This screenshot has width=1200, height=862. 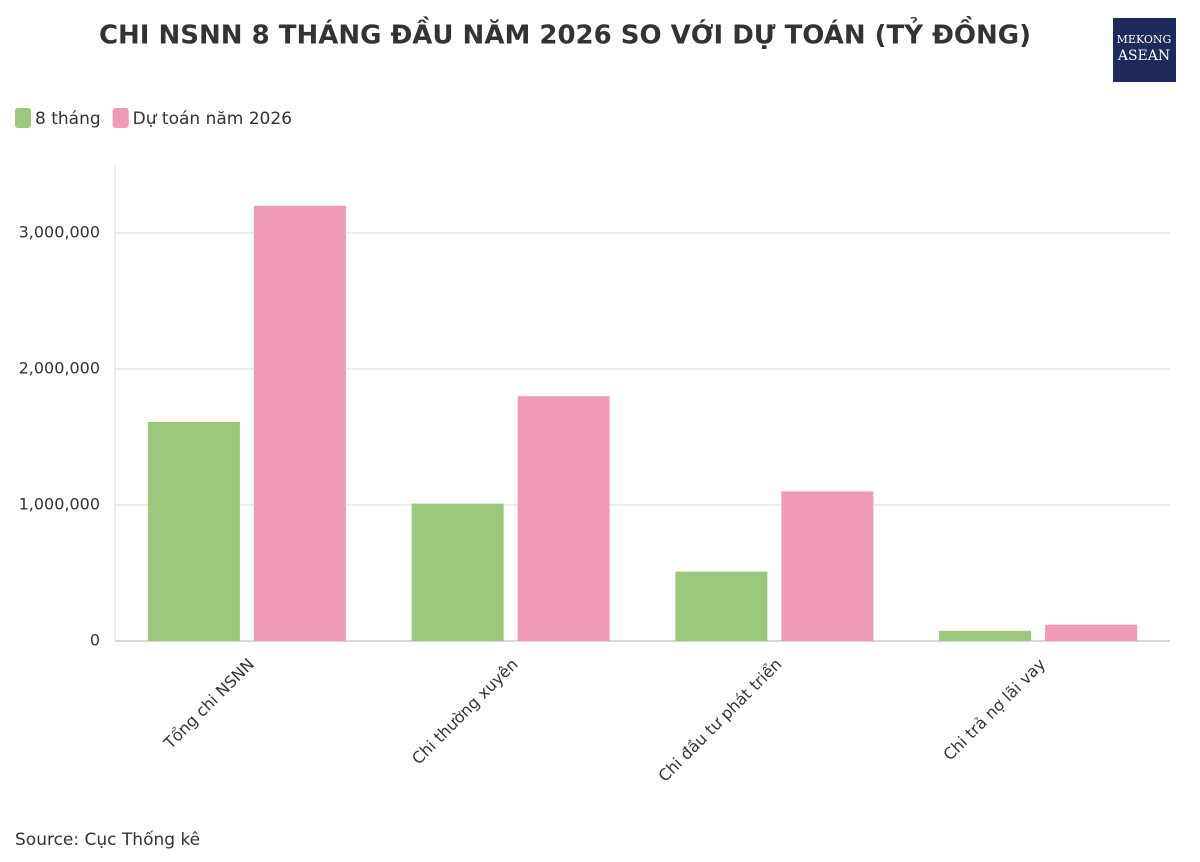 I want to click on legend-label: Dự toán năm 2026, so click(x=212, y=119).